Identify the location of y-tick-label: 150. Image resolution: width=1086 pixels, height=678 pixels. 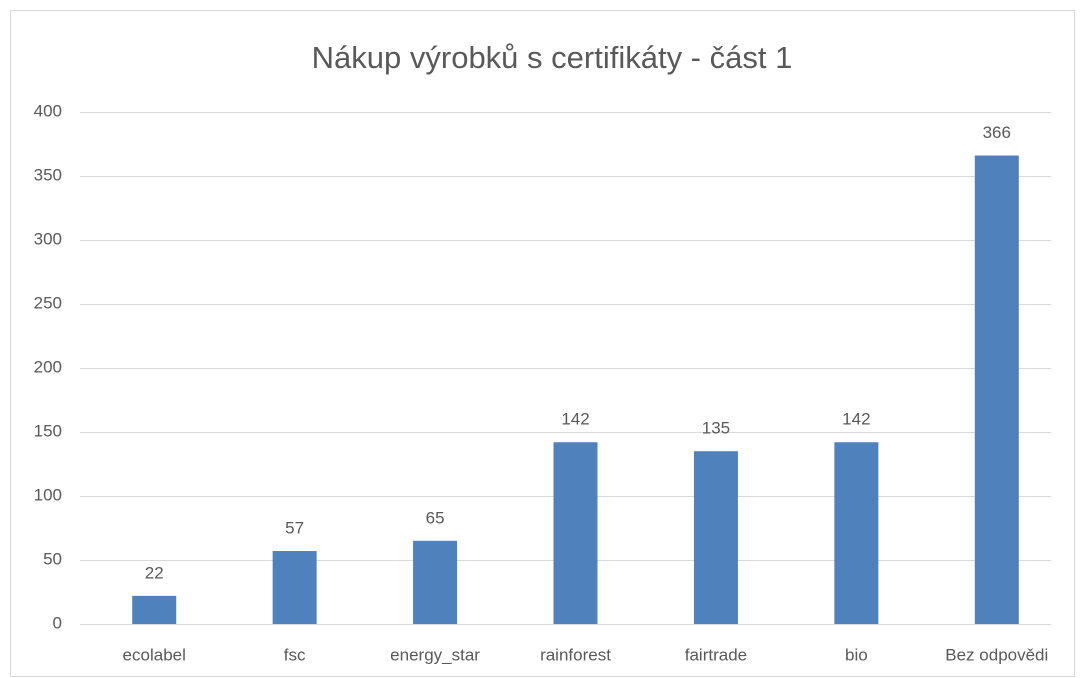
(48, 430).